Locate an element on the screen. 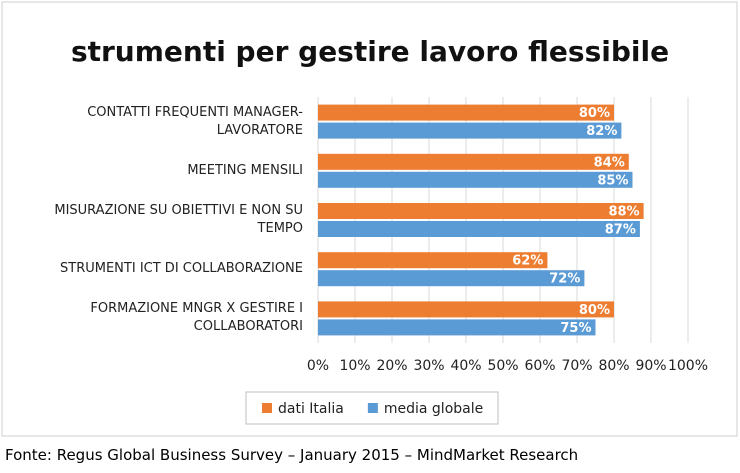 This screenshot has width=740, height=473. data-label: 75% is located at coordinates (575, 328).